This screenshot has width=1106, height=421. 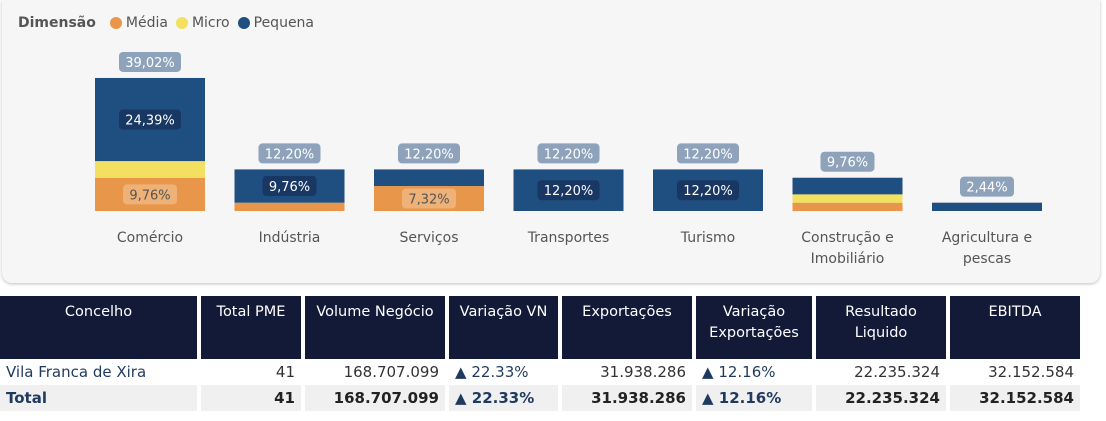 I want to click on category-label: Comércio, so click(x=150, y=238).